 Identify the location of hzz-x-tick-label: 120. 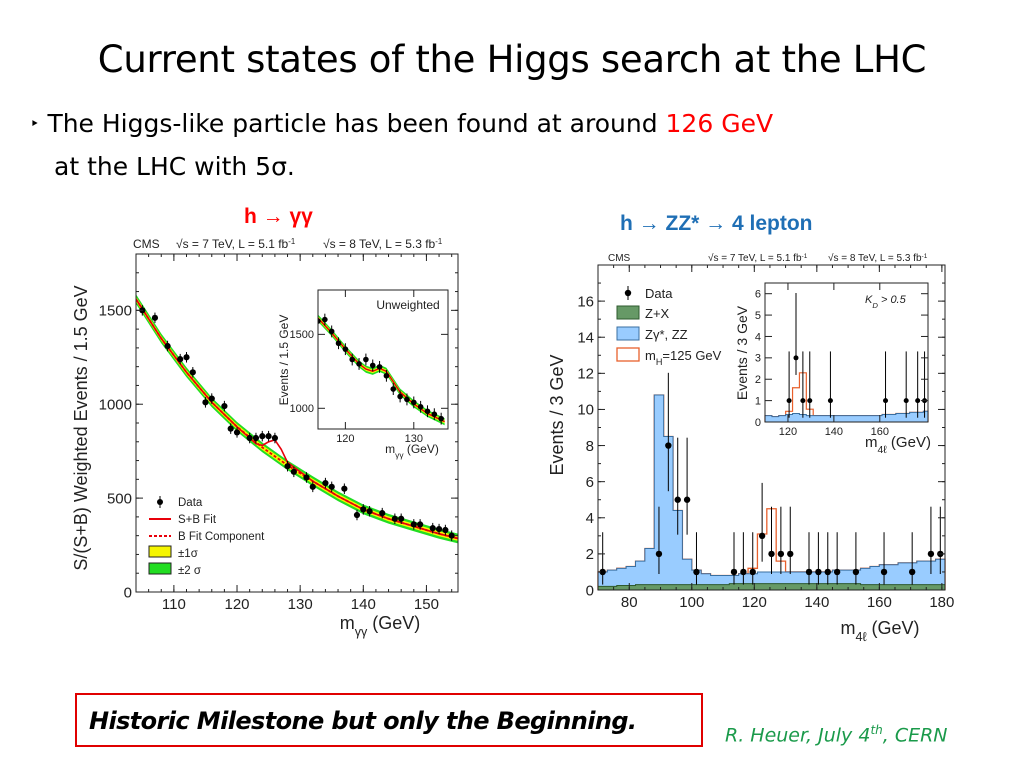
(754, 602).